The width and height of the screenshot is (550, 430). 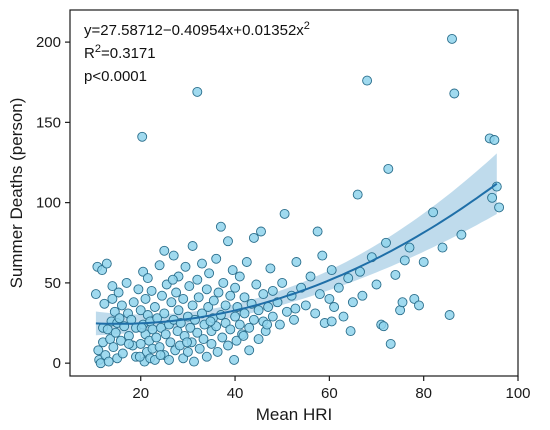 What do you see at coordinates (16, 193) in the screenshot?
I see `y-axis-title: Summer Deaths (person)` at bounding box center [16, 193].